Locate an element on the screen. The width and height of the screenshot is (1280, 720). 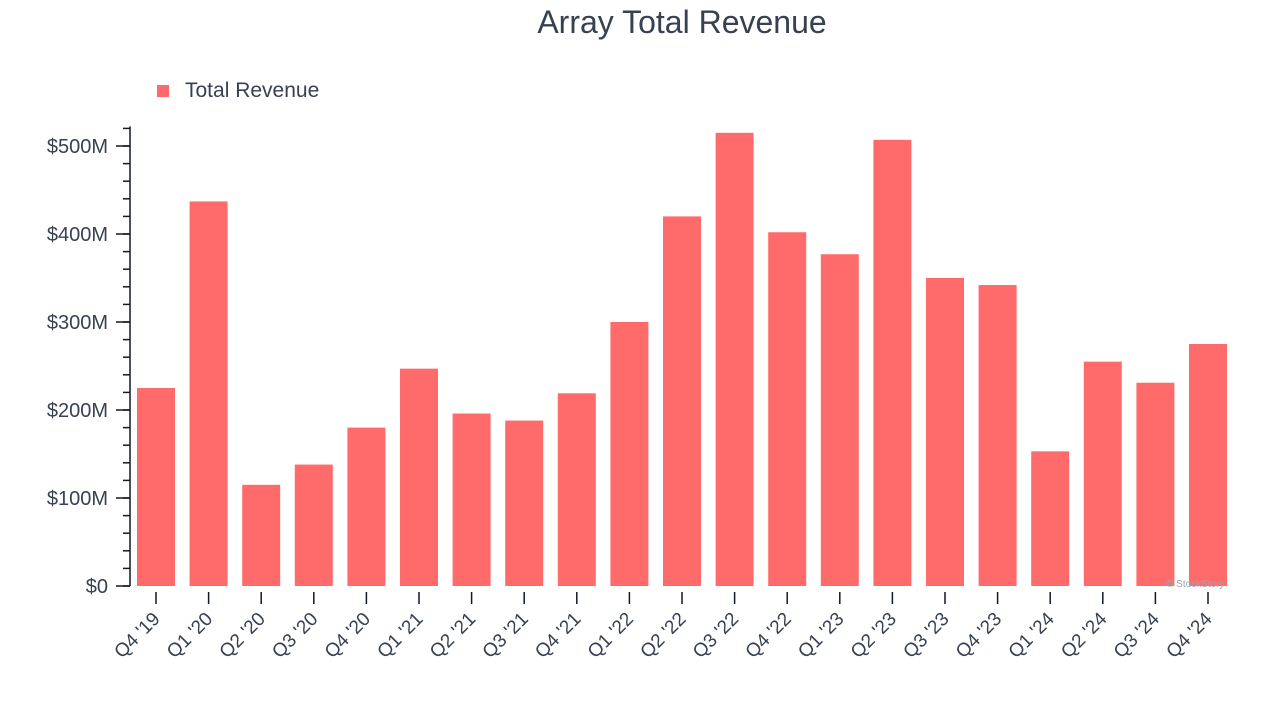
x-tick-label: Q1 '21 is located at coordinates (401, 636).